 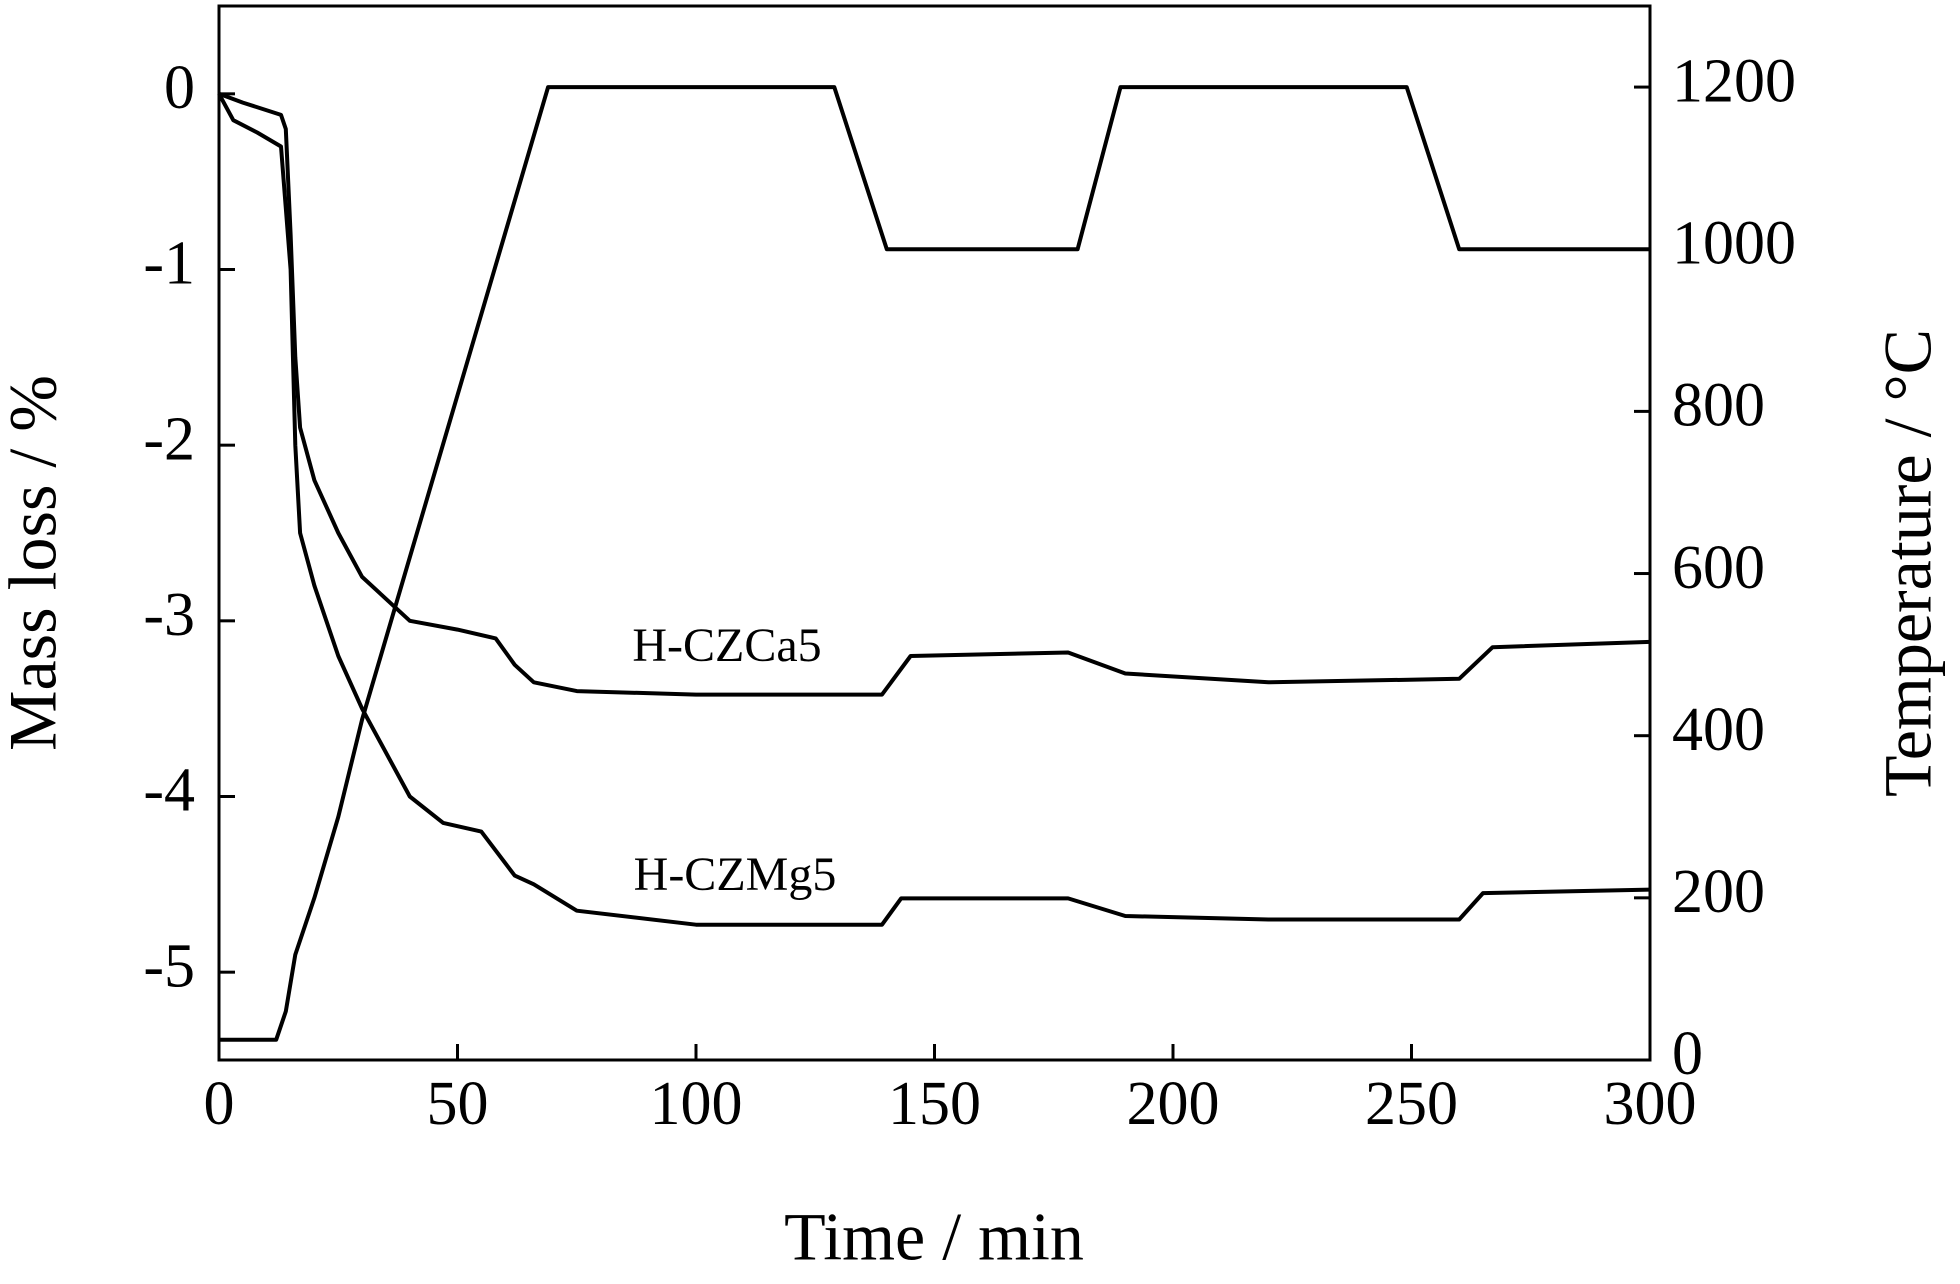 What do you see at coordinates (1173, 1104) in the screenshot?
I see `x-tick-label: 200` at bounding box center [1173, 1104].